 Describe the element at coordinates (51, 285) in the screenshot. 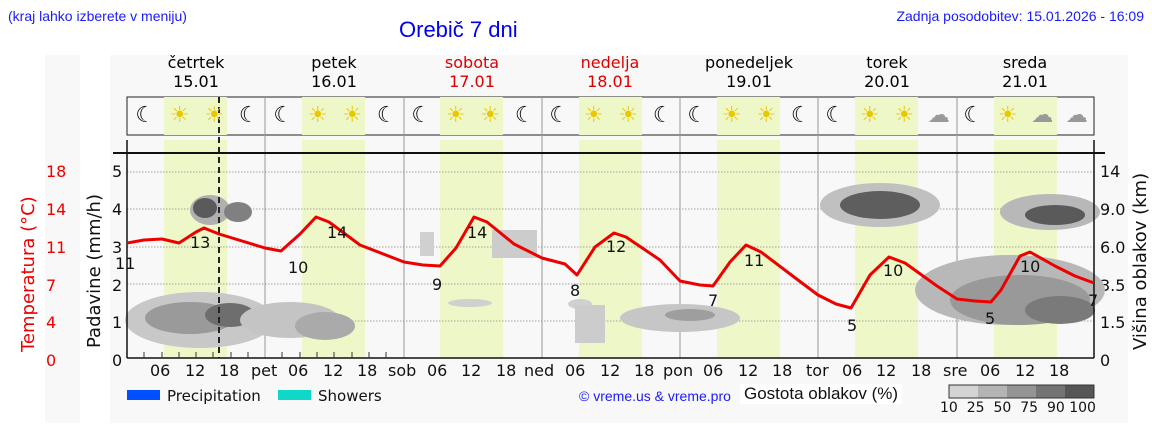

I see `temp-tick: 7` at that location.